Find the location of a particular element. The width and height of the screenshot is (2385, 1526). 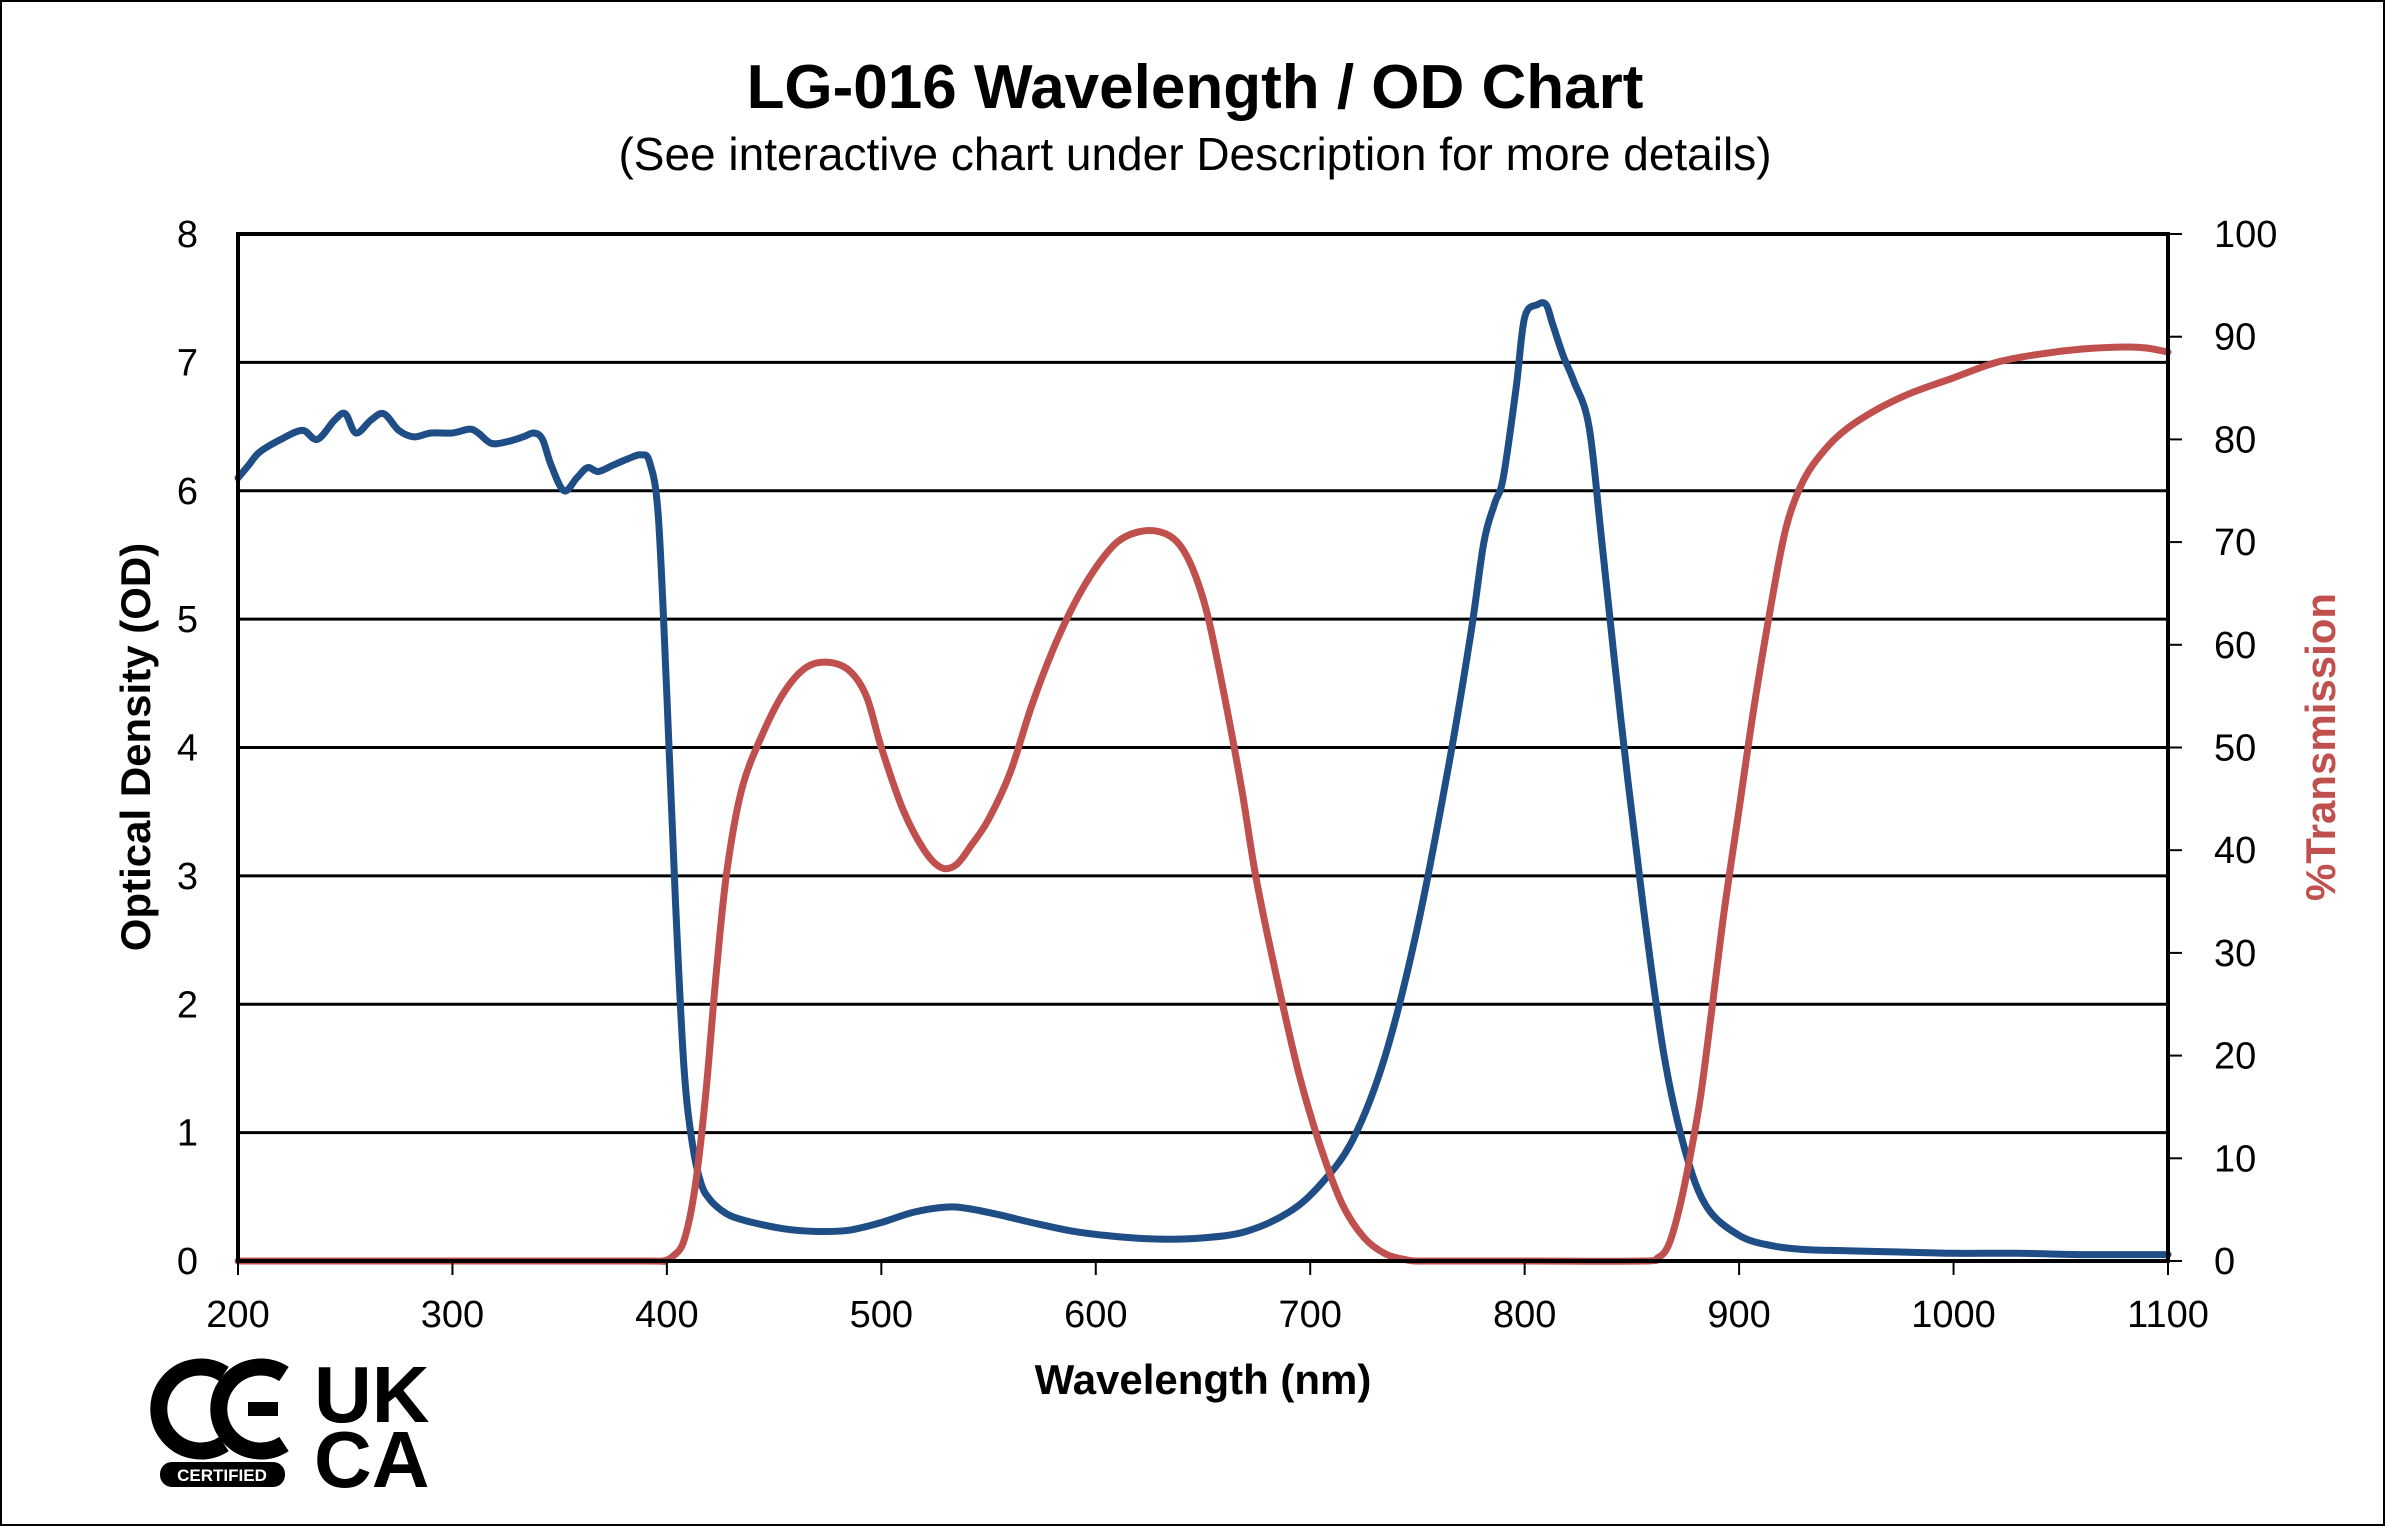

certified-badge is located at coordinates (222, 1474).